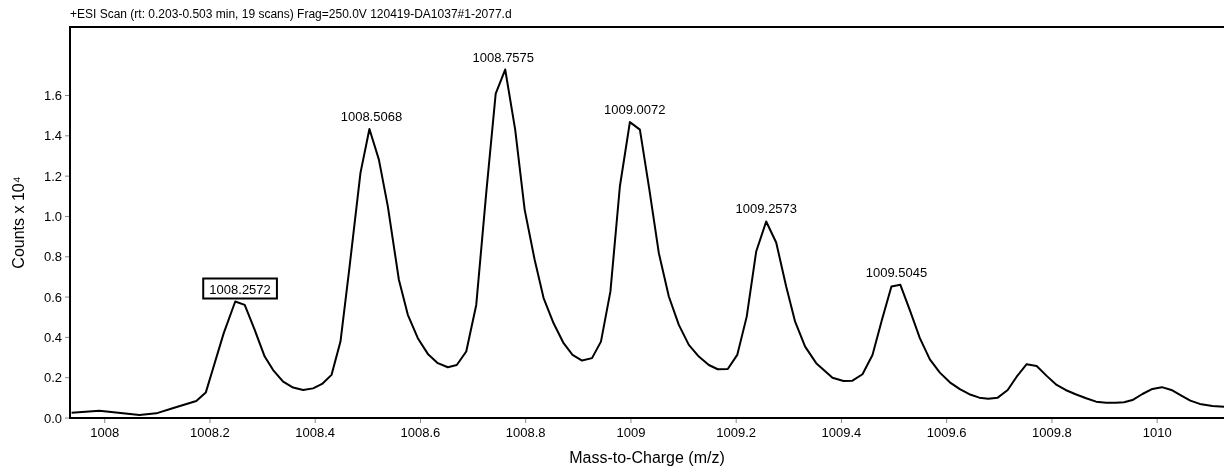  I want to click on y-tick-label: 0.8, so click(52, 257).